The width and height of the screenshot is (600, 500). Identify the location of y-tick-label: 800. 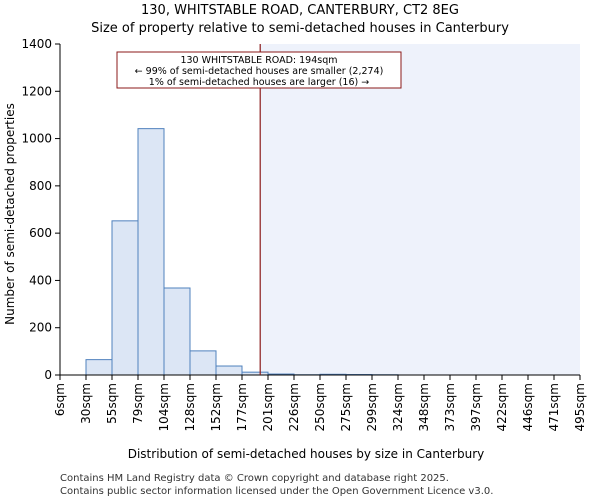
(40, 186).